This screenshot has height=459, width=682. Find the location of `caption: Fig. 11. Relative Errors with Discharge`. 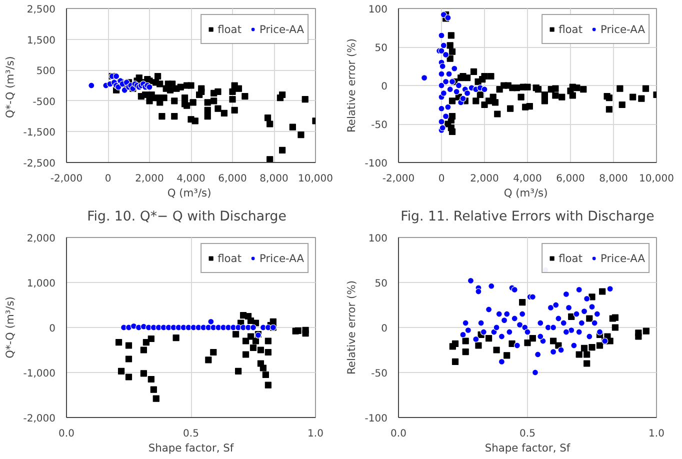

caption: Fig. 11. Relative Errors with Discharge is located at coordinates (527, 217).